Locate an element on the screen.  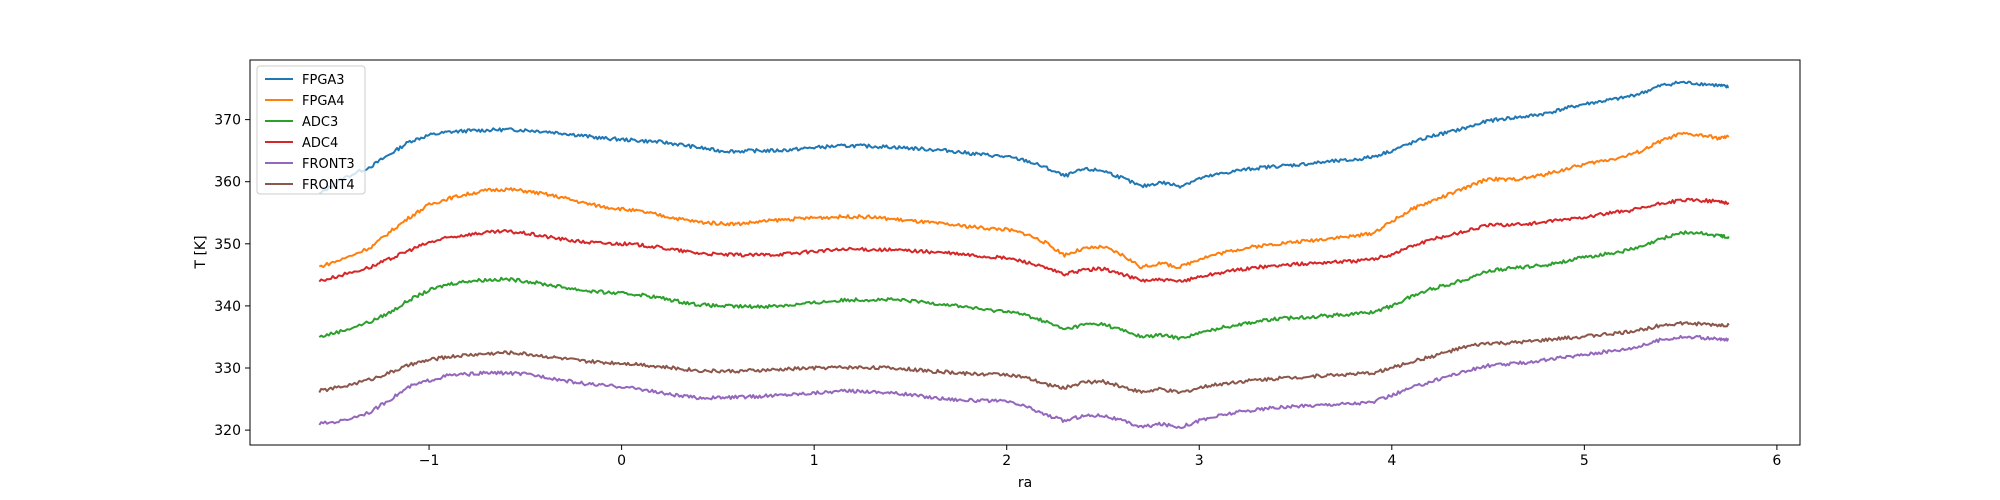
legend-label: FRONT4 is located at coordinates (328, 185).